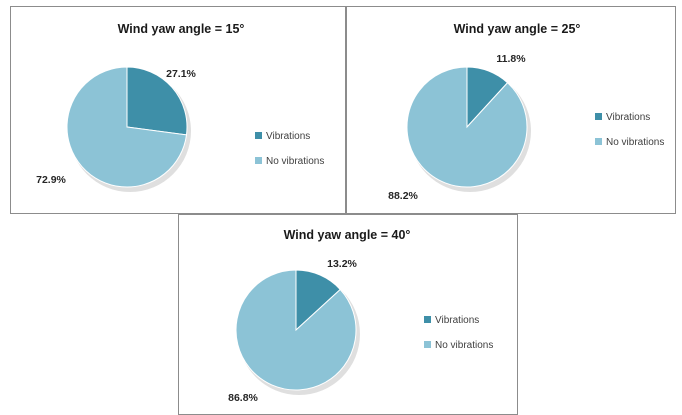 The image size is (682, 415). Describe the element at coordinates (181, 29) in the screenshot. I see `chart-title: Wind yaw angle = 15°` at that location.